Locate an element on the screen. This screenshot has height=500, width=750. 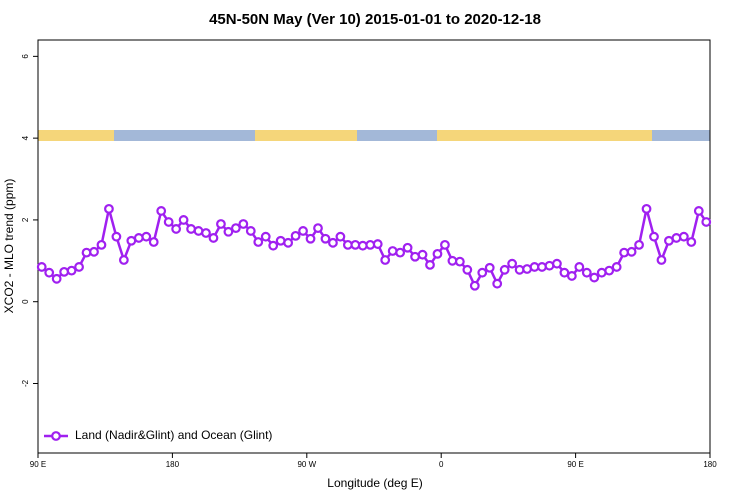
x-axis-label: Longitude (deg E) is located at coordinates (374, 483).